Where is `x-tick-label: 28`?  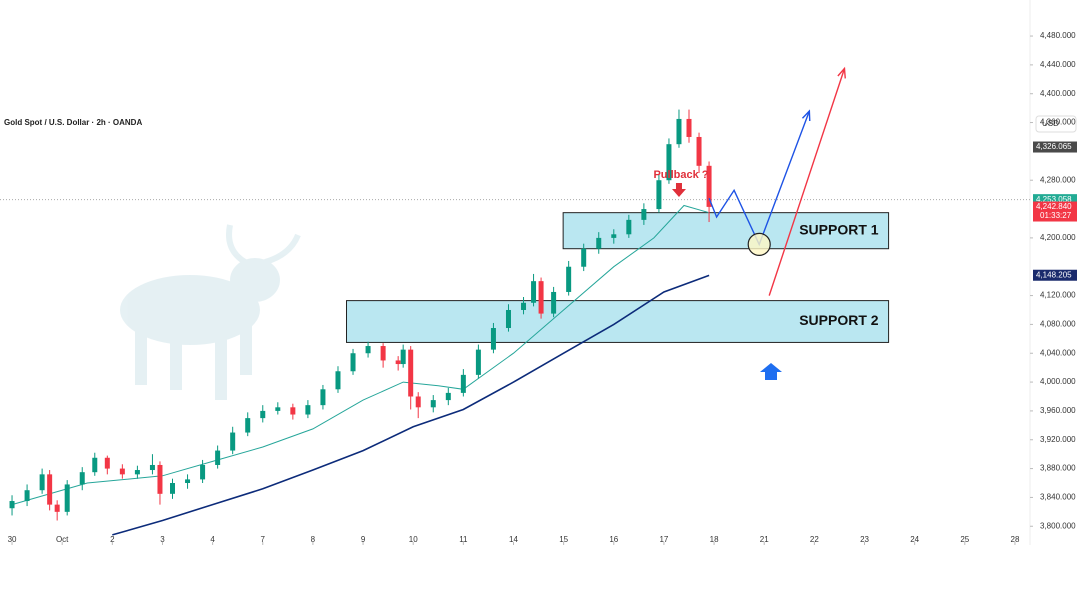 x-tick-label: 28 is located at coordinates (1015, 539).